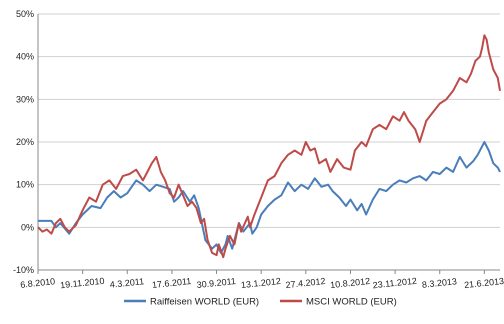 This screenshot has height=324, width=504. What do you see at coordinates (204, 302) in the screenshot?
I see `legend-label-1: Raiffeisen WORLD (EUR)` at bounding box center [204, 302].